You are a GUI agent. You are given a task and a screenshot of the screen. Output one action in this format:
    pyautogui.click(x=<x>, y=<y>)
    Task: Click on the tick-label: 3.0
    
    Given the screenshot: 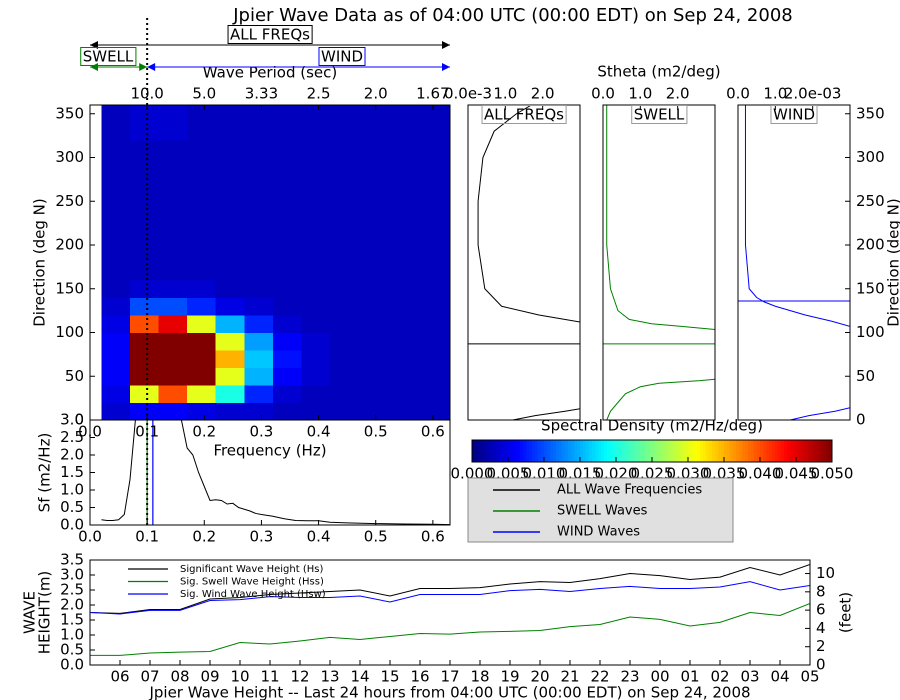 What is the action you would take?
    pyautogui.click(x=72, y=575)
    